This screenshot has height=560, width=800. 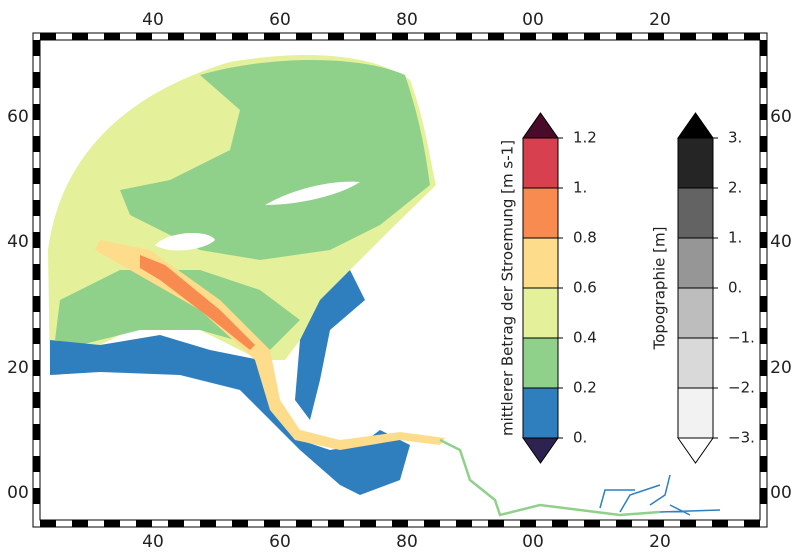 I want to click on x-label-bottom: 40, so click(x=153, y=542).